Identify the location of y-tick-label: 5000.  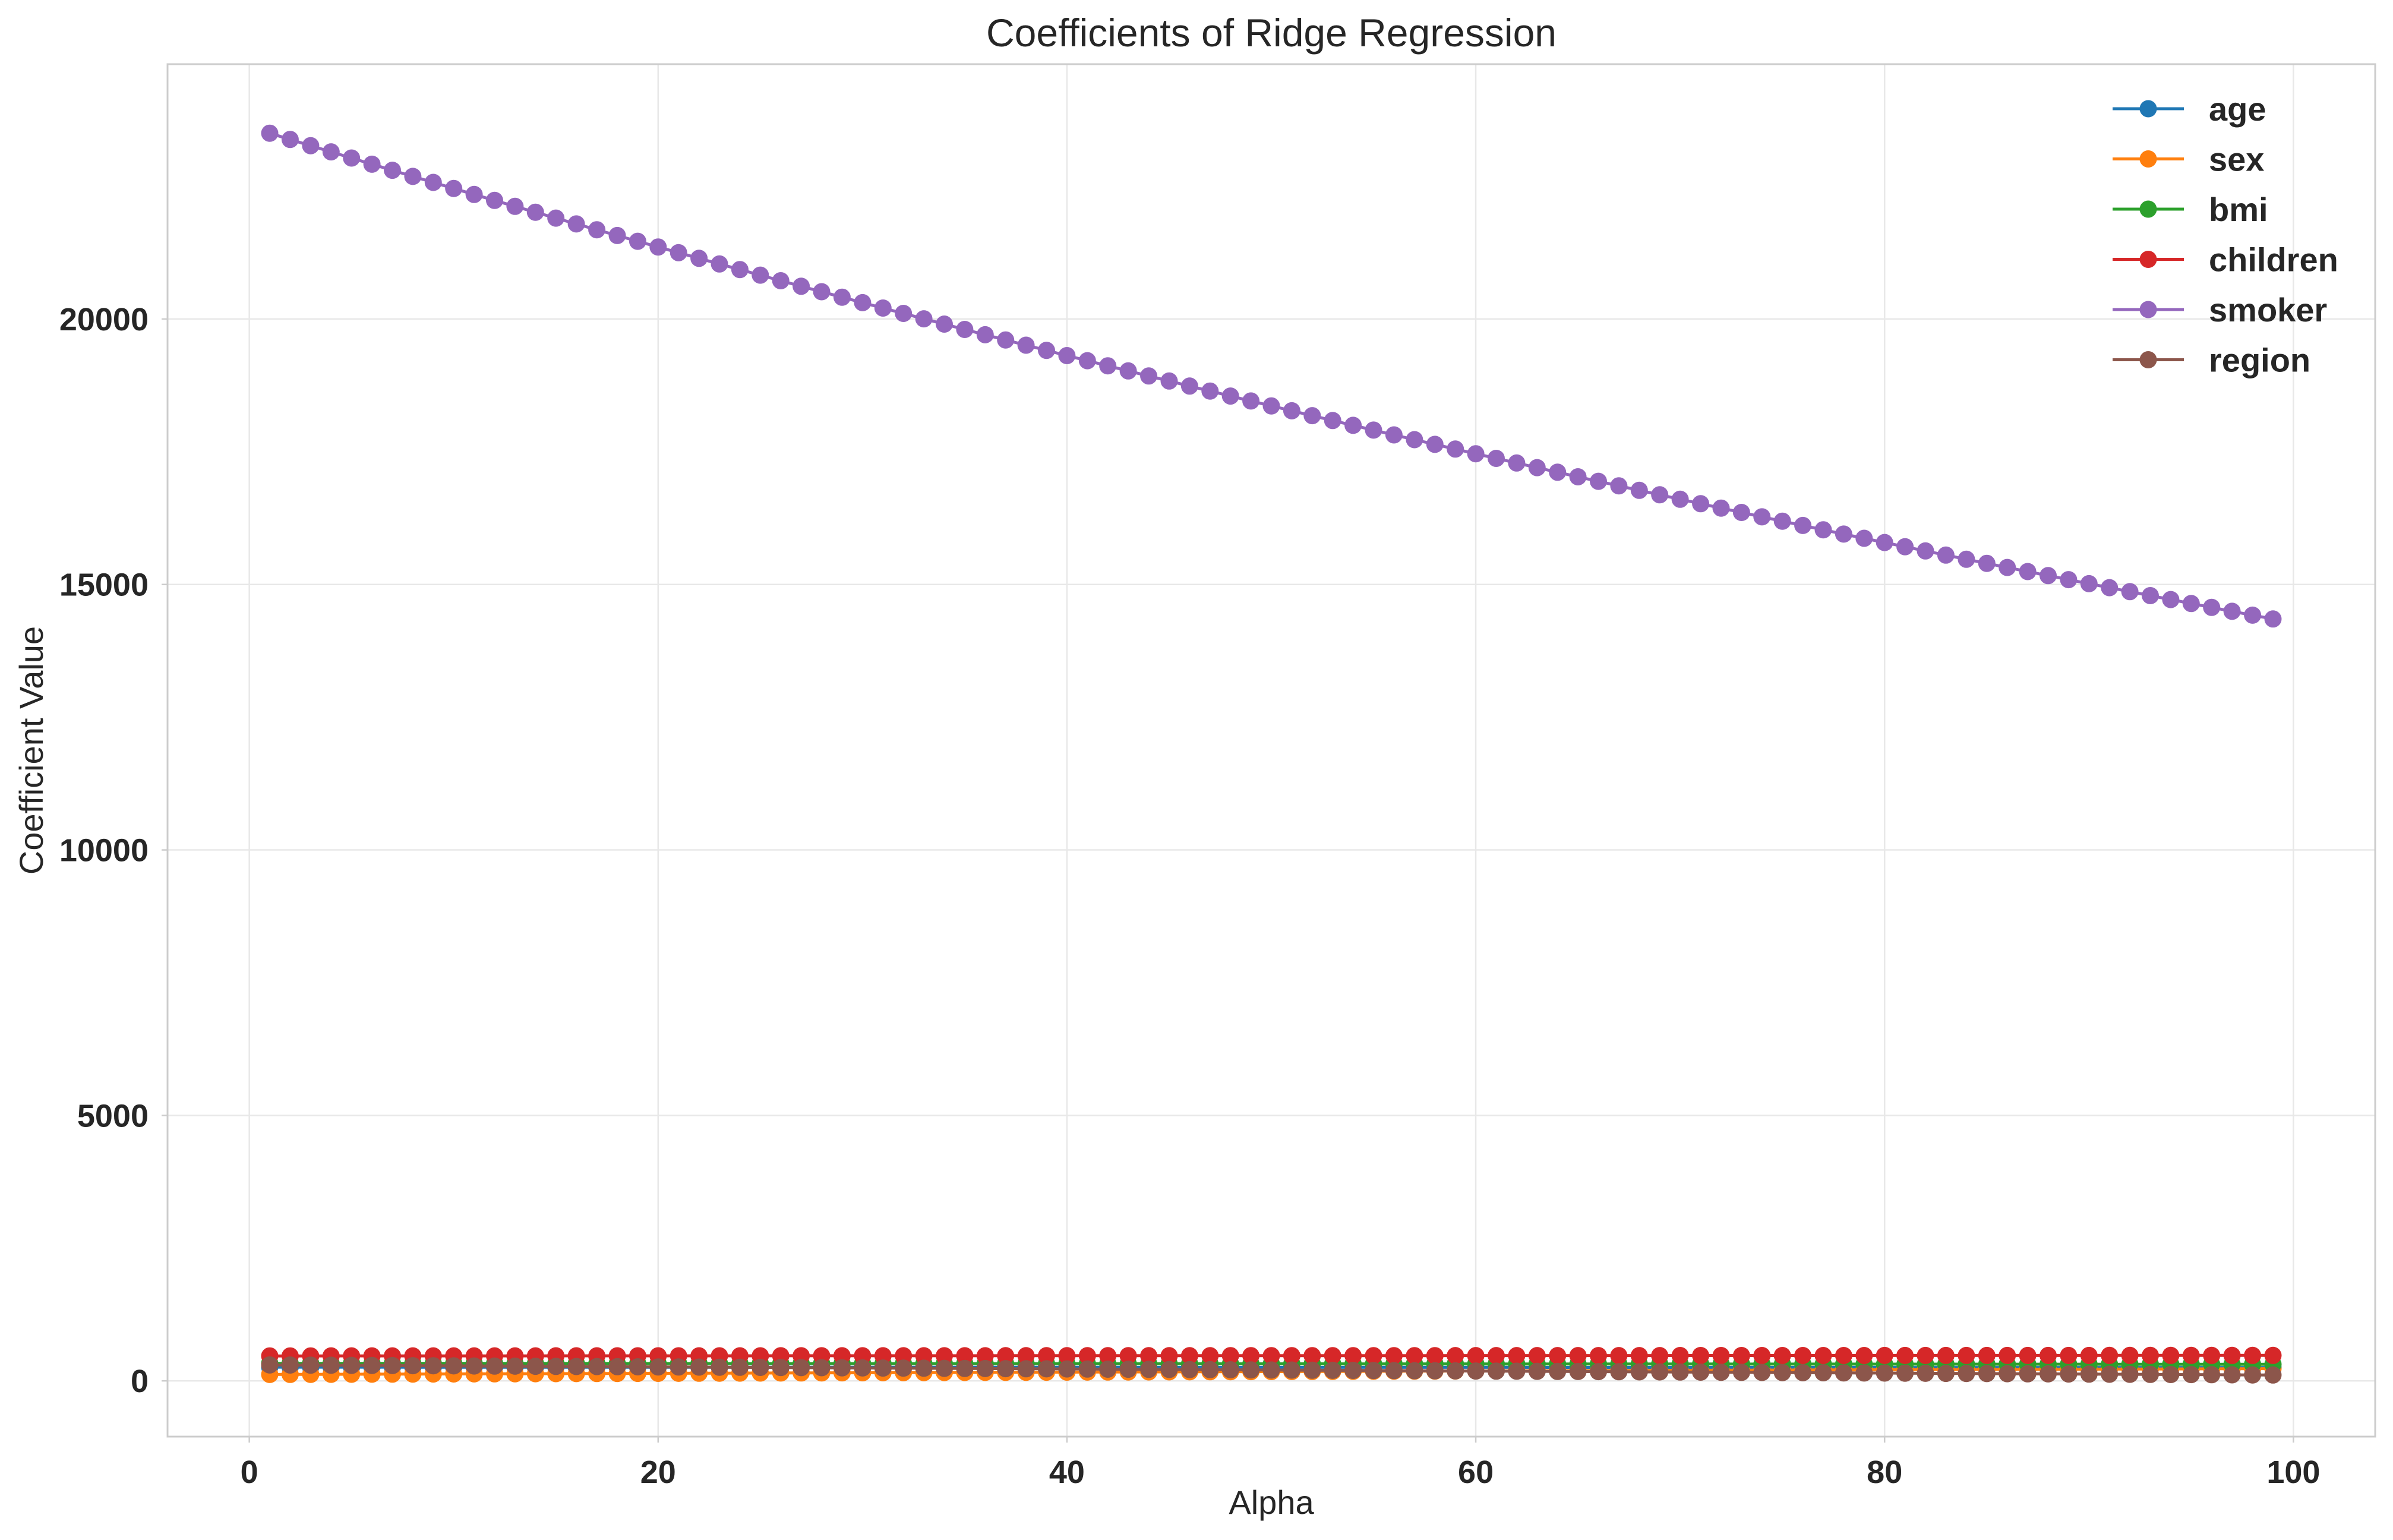
(113, 1116).